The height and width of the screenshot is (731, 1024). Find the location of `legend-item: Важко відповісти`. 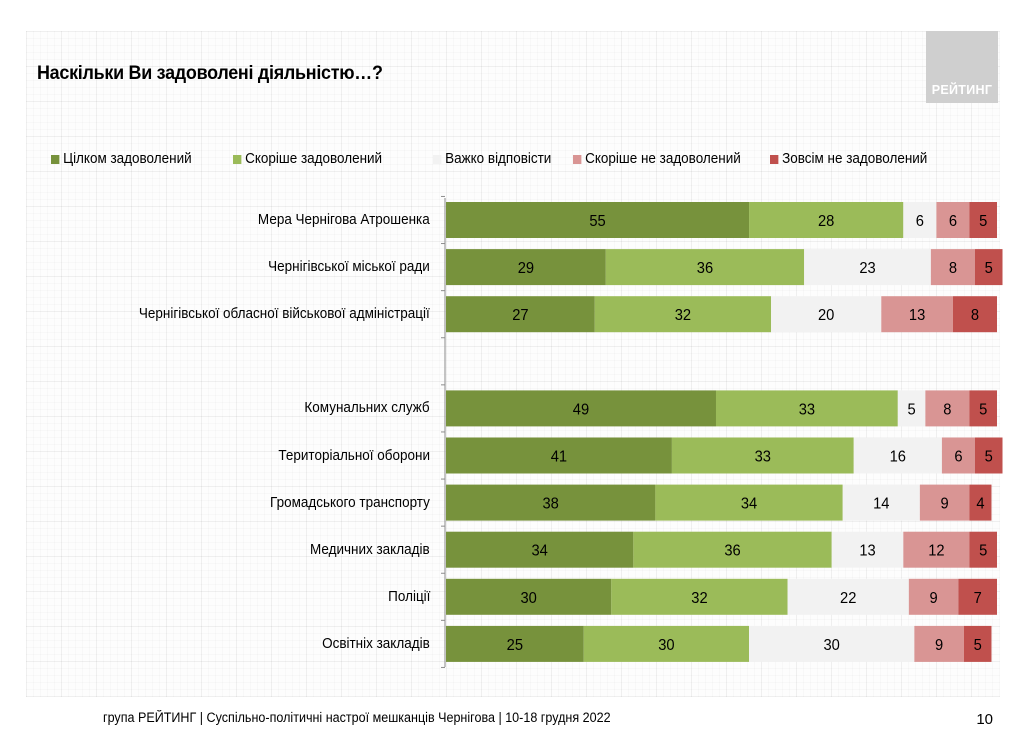

legend-item: Важко відповісти is located at coordinates (492, 159).